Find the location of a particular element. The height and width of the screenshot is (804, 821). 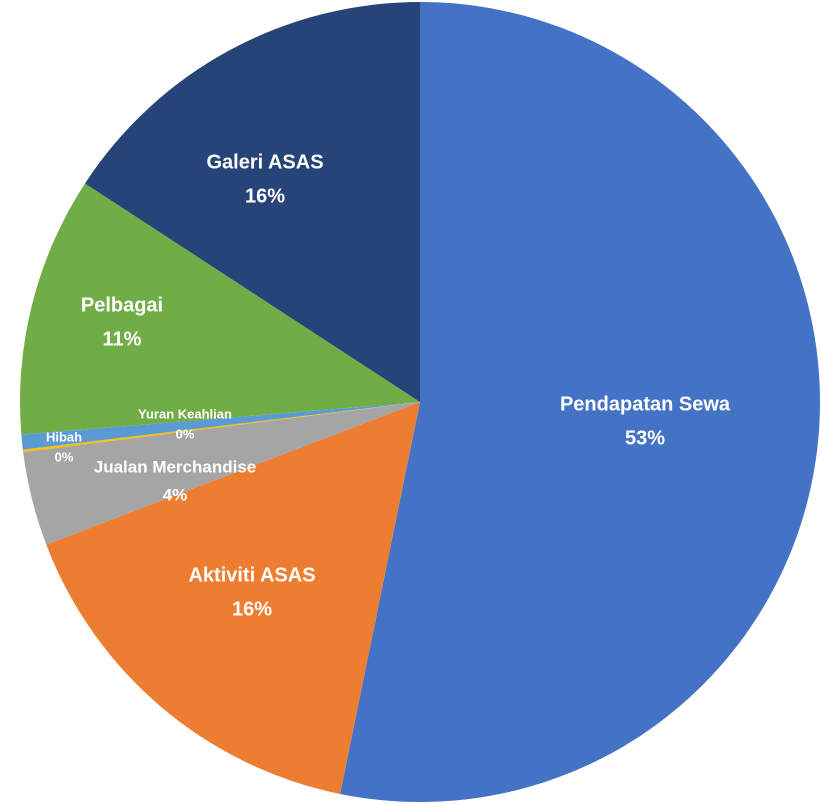

slice-value-label: 4% is located at coordinates (175, 494).